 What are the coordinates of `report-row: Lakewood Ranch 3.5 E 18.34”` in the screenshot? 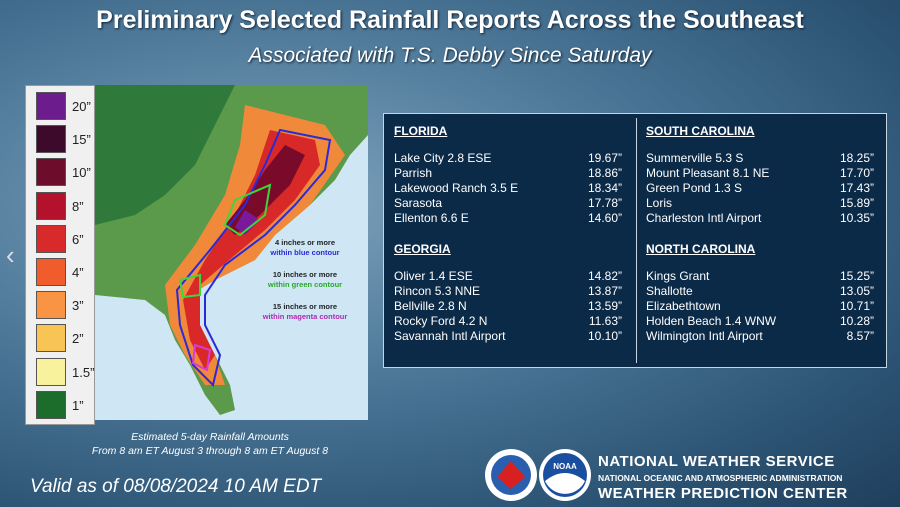 It's located at (508, 188).